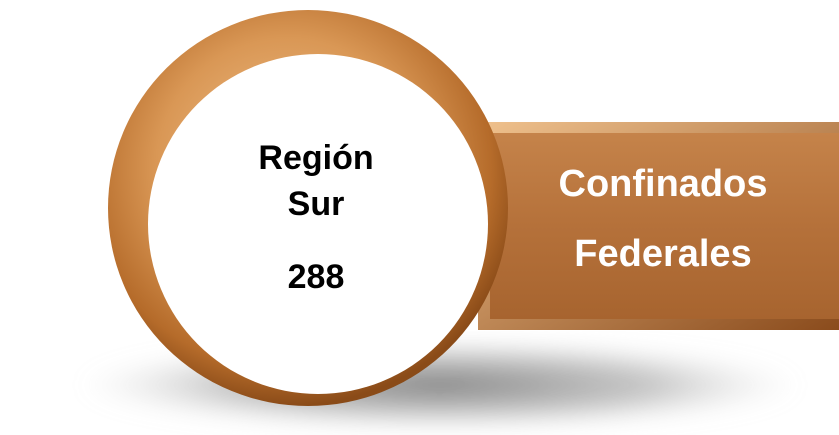  Describe the element at coordinates (663, 184) in the screenshot. I see `box-line: Confinados` at that location.